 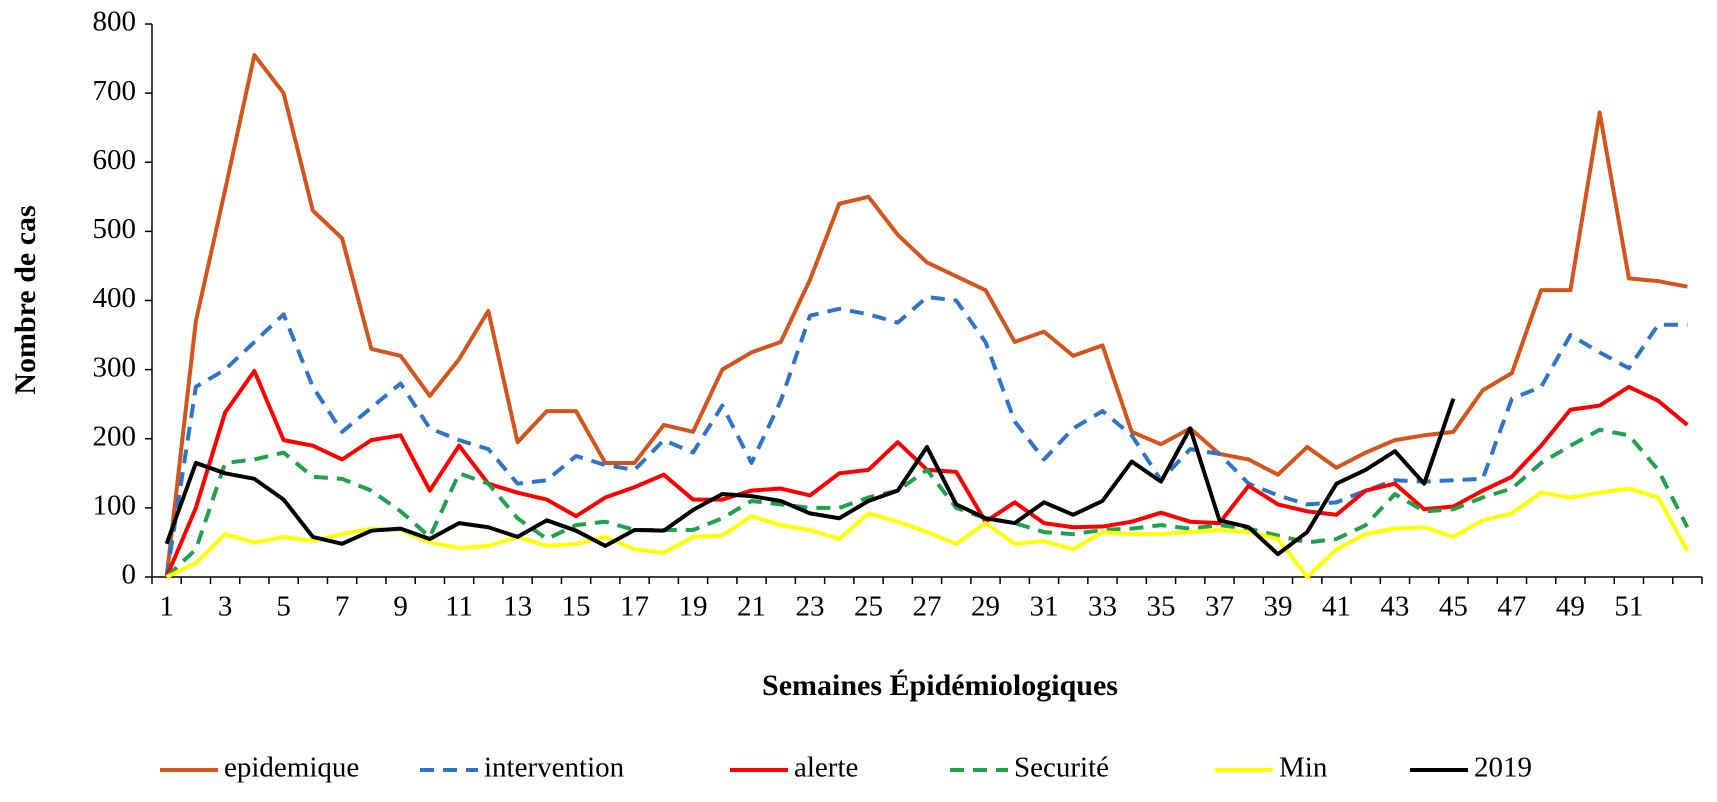 I want to click on x-tick-label: 15, so click(x=576, y=607).